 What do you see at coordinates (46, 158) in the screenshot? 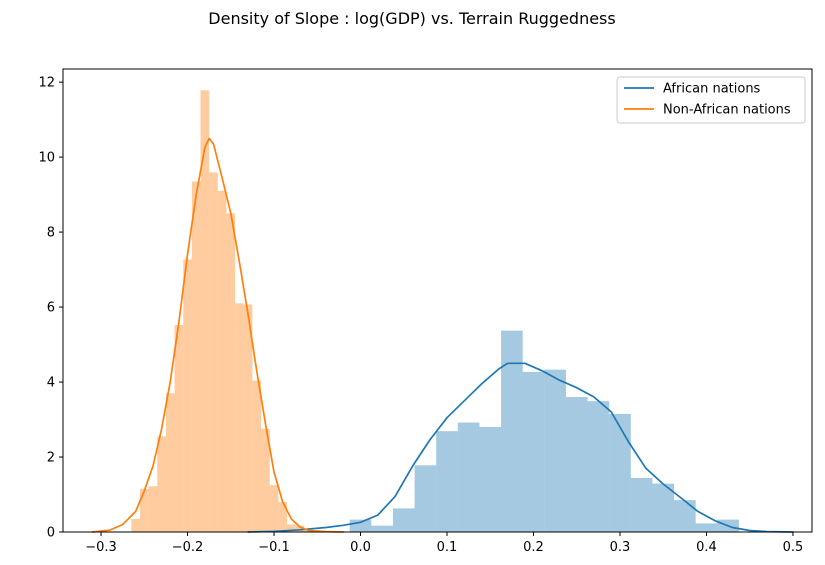
I see `y-tick-label: 10` at bounding box center [46, 158].